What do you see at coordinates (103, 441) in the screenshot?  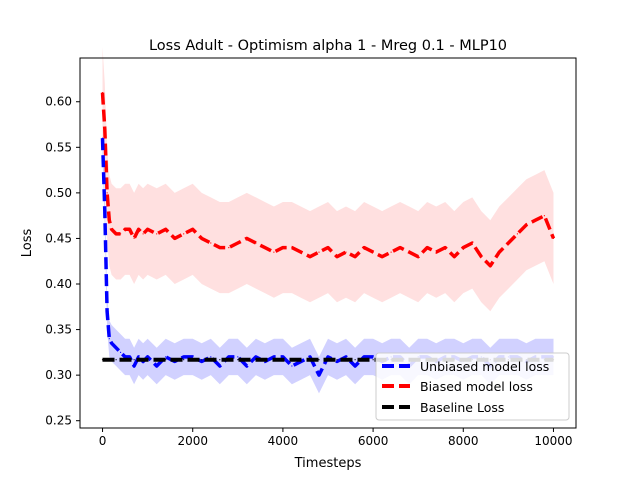 I see `x-tick-label: 0` at bounding box center [103, 441].